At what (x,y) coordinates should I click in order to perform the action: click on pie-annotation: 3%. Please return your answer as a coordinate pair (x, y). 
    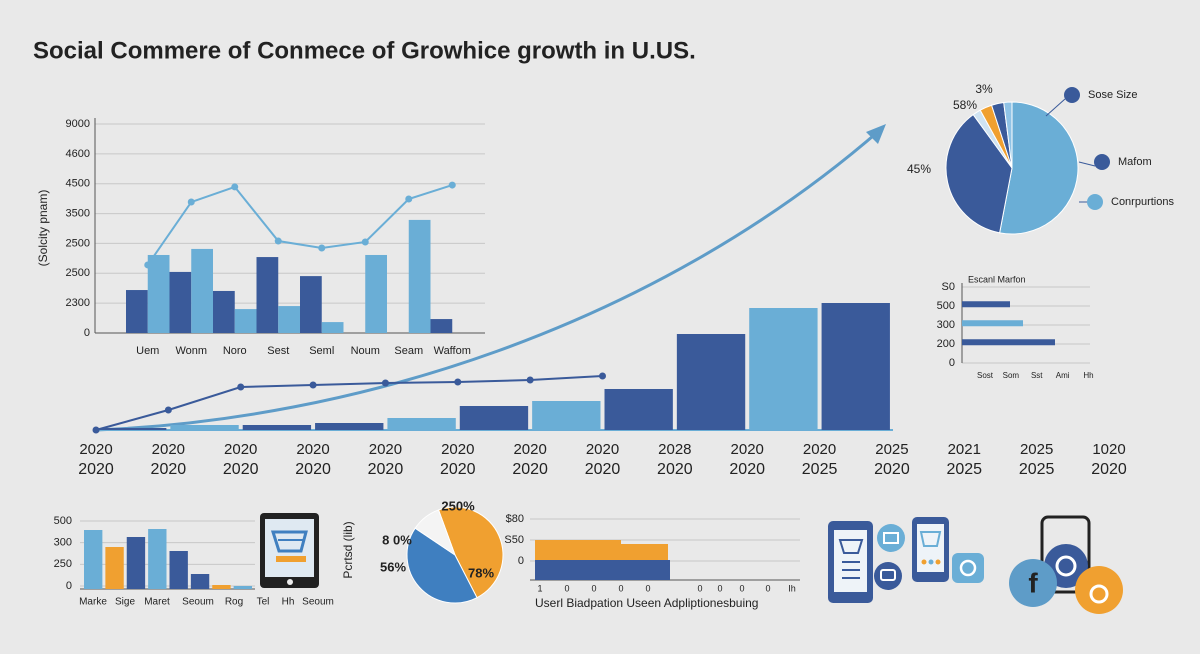
    Looking at the image, I should click on (984, 89).